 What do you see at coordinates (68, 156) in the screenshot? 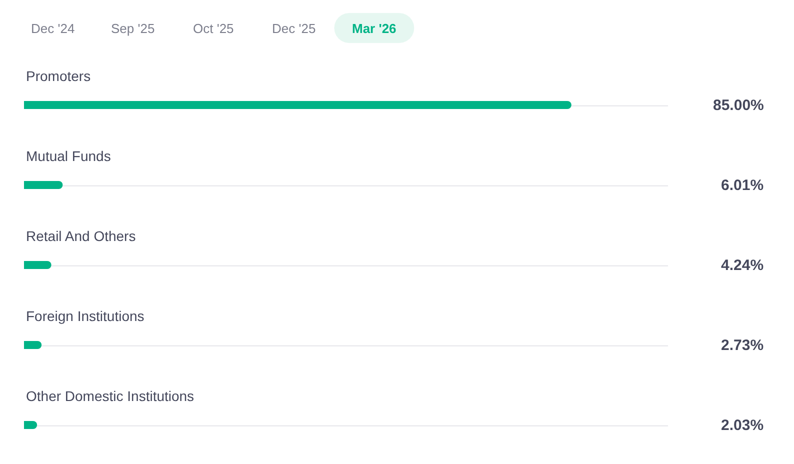
I see `y-tick-label: Mutual Funds` at bounding box center [68, 156].